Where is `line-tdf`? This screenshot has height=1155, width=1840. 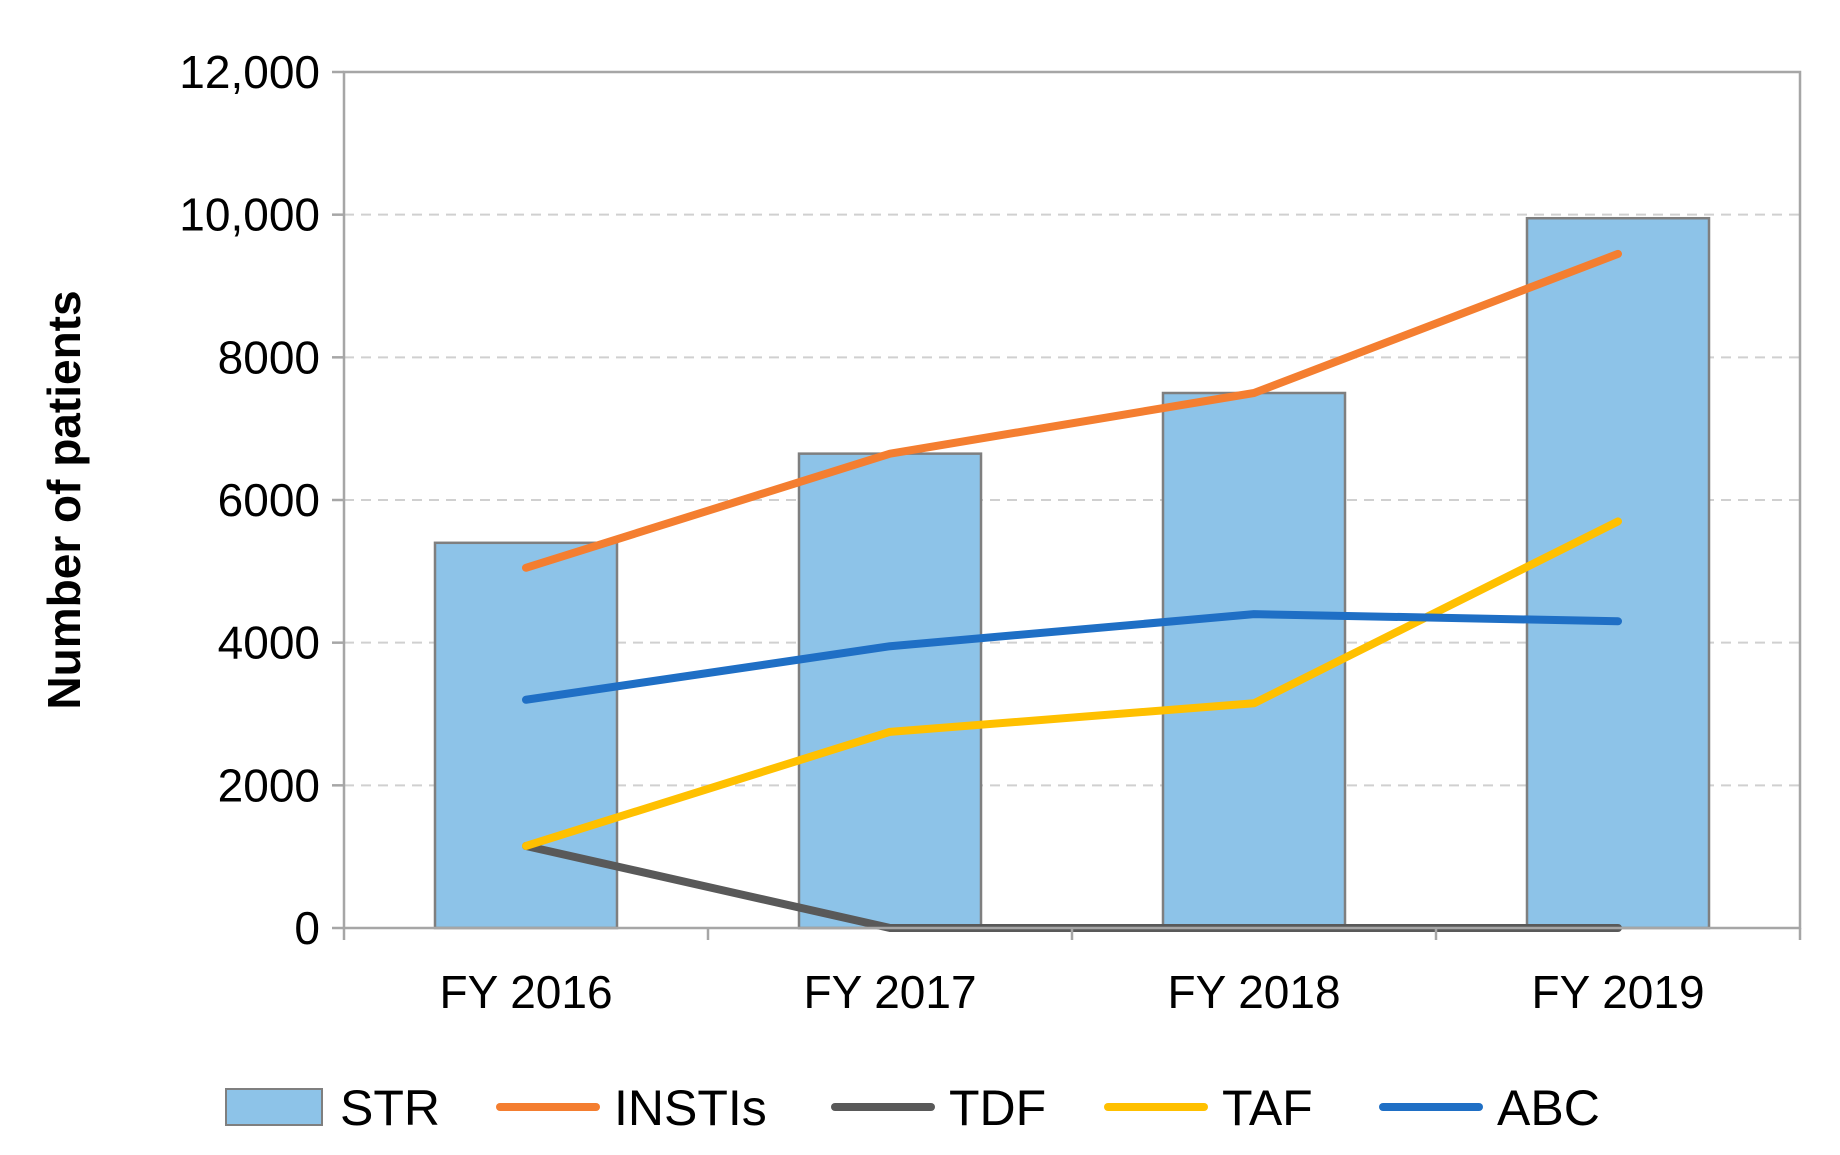 line-tdf is located at coordinates (1072, 886).